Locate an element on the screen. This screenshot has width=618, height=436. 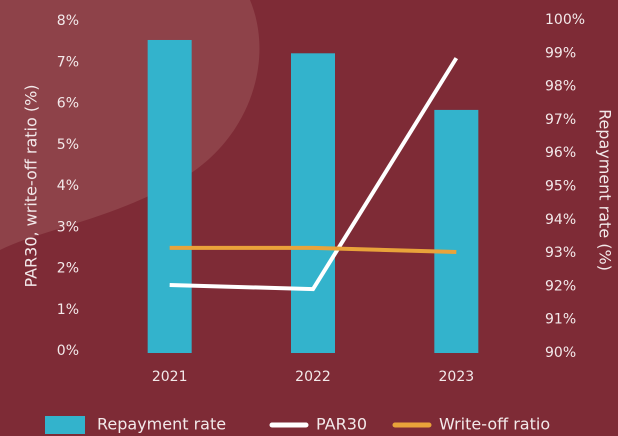
y-tick-label: 0% is located at coordinates (68, 351).